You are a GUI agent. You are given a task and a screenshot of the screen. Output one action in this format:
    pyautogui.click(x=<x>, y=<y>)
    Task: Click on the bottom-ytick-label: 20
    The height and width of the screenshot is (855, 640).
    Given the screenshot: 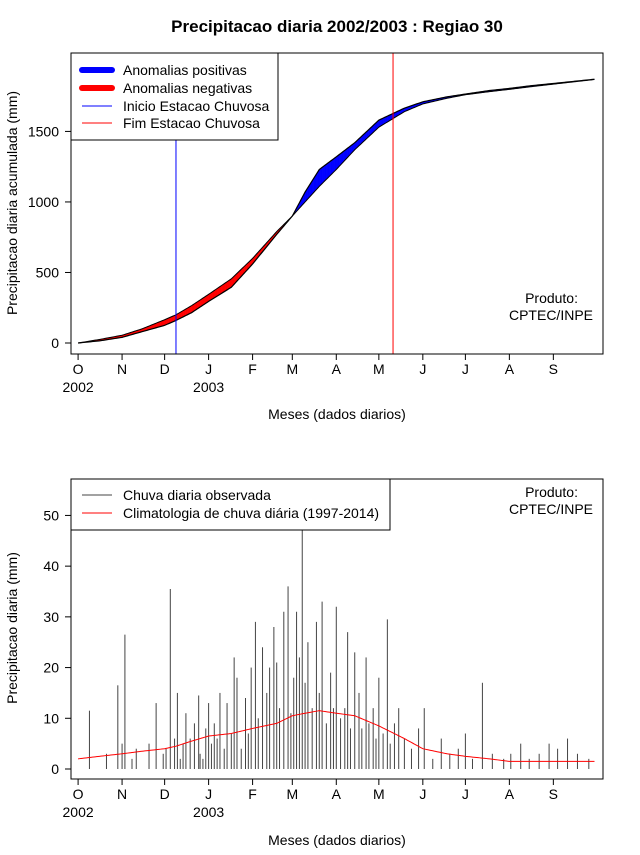 What is the action you would take?
    pyautogui.click(x=51, y=668)
    